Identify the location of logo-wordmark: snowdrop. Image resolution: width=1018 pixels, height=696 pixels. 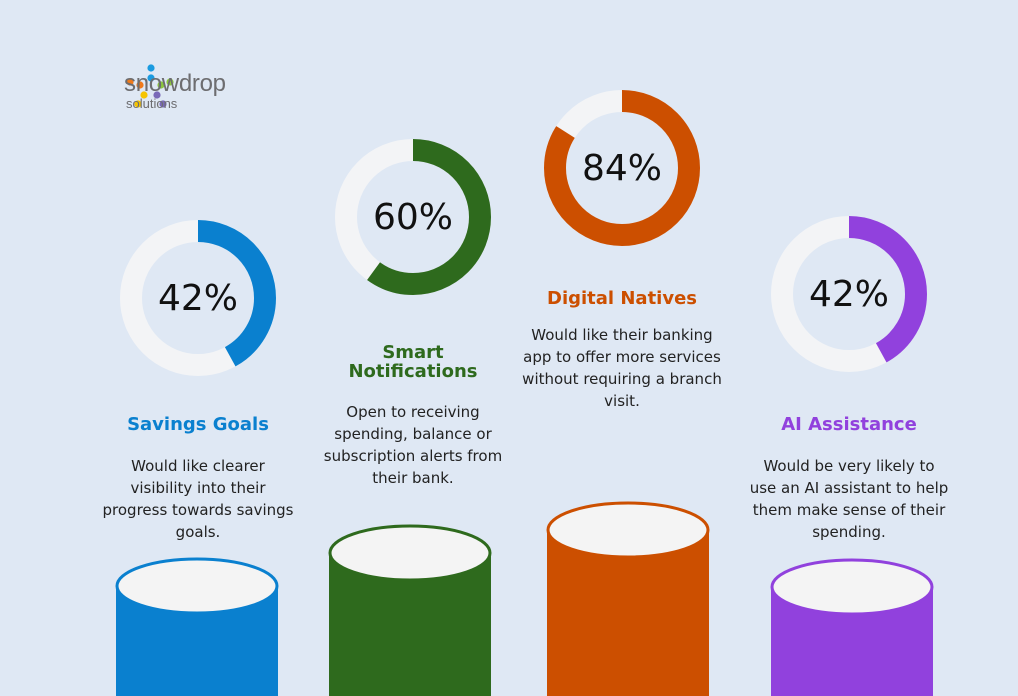
(175, 83).